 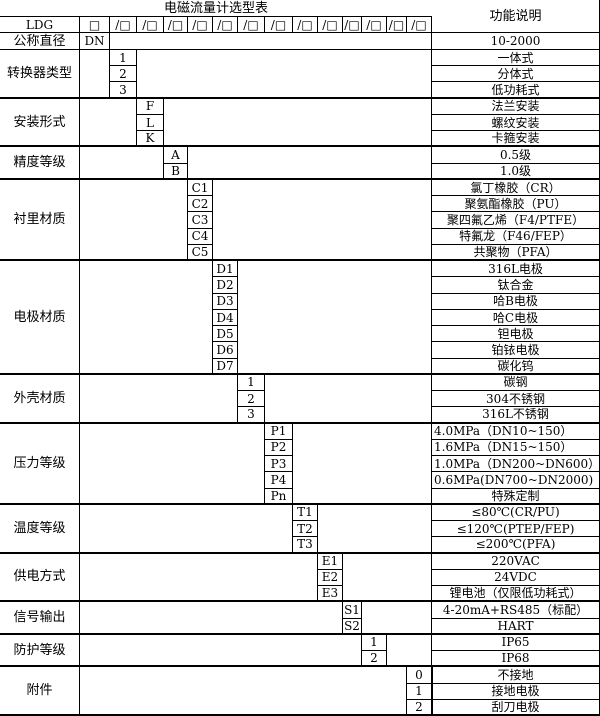 What do you see at coordinates (40, 691) in the screenshot?
I see `group-label: 附件` at bounding box center [40, 691].